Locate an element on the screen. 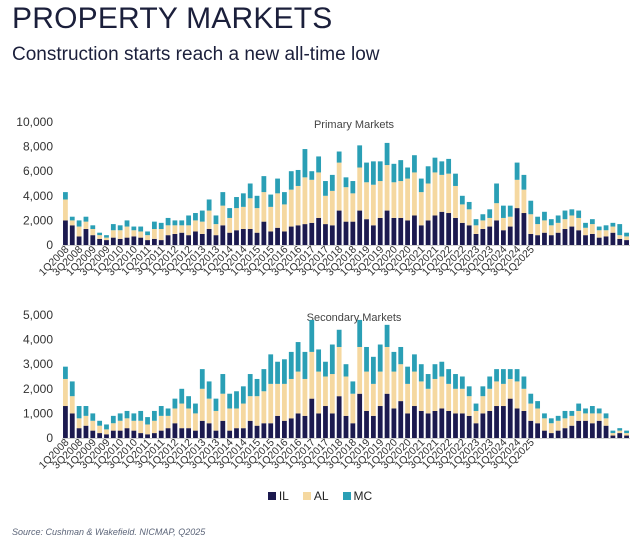 The height and width of the screenshot is (546, 640). secondary-y-tick-label: 3,000 is located at coordinates (38, 364).